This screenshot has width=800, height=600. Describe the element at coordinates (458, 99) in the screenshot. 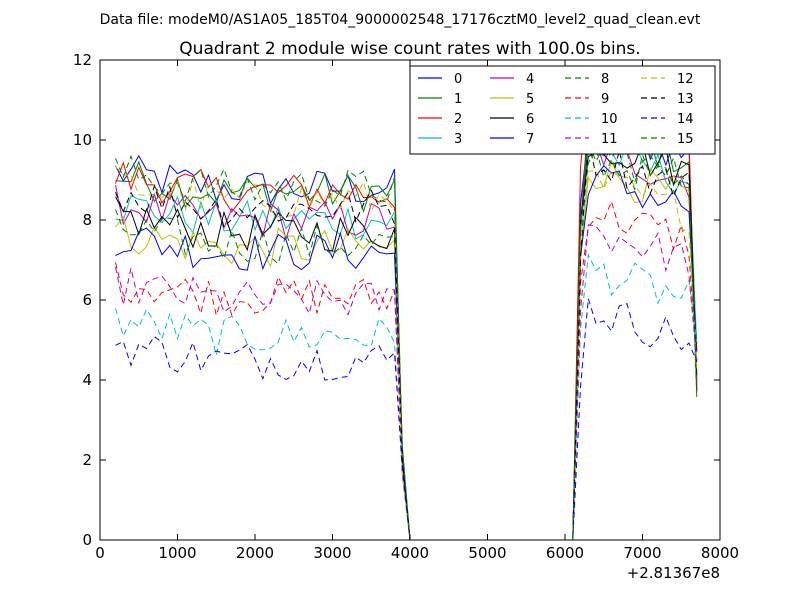

I see `legend-label-1: 1` at that location.